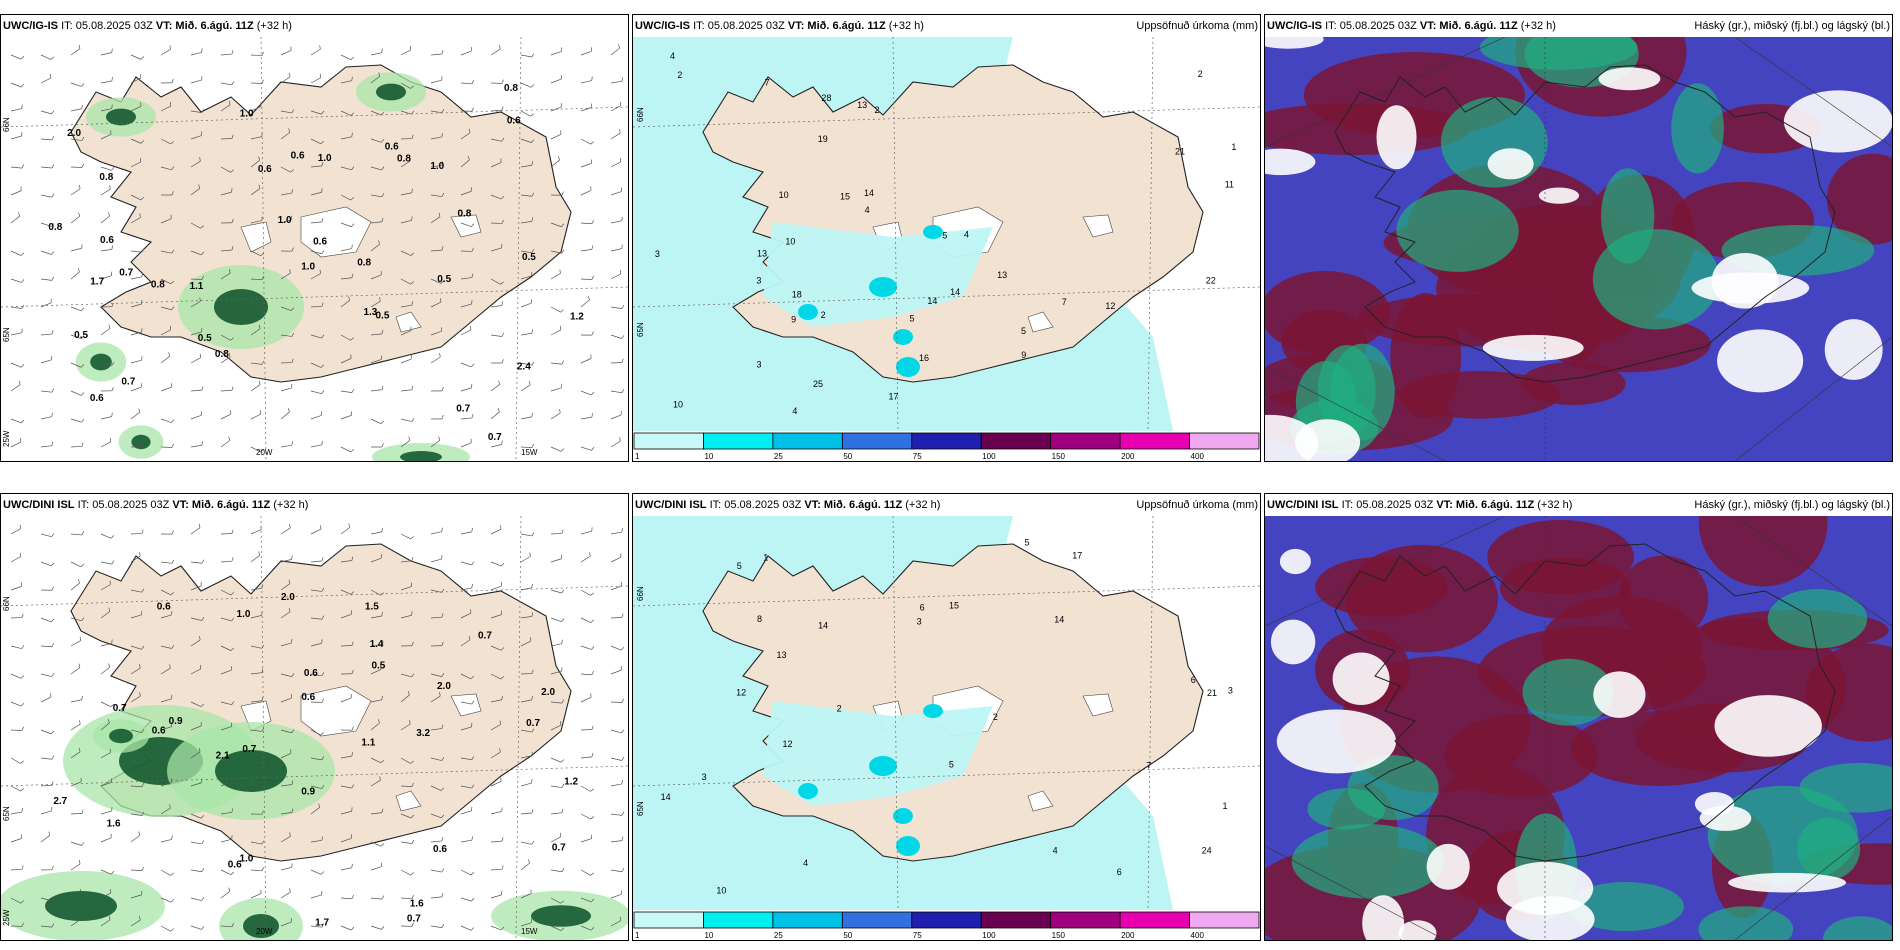 Image resolution: width=1900 pixels, height=950 pixels. I want to click on colorbar-tick-label: 100, so click(989, 456).